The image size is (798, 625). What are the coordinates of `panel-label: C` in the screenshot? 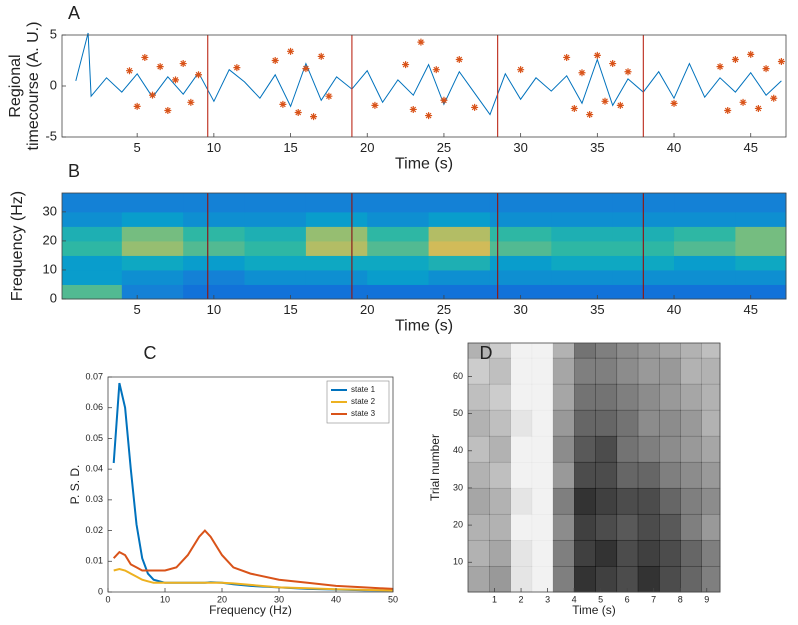 It's located at (150, 353).